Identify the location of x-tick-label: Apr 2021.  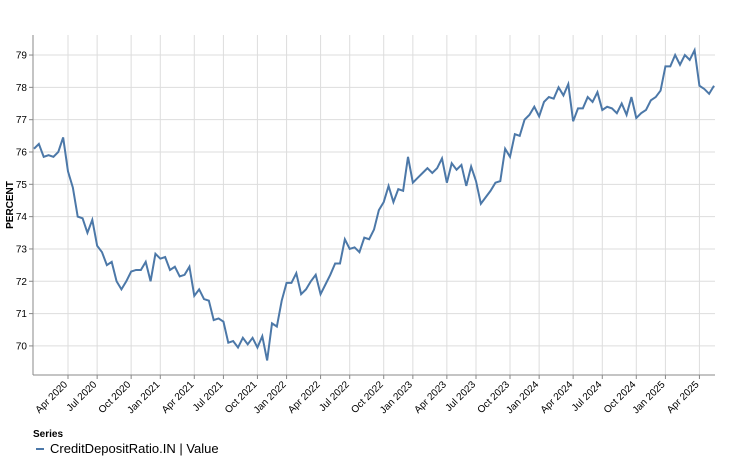
(178, 397).